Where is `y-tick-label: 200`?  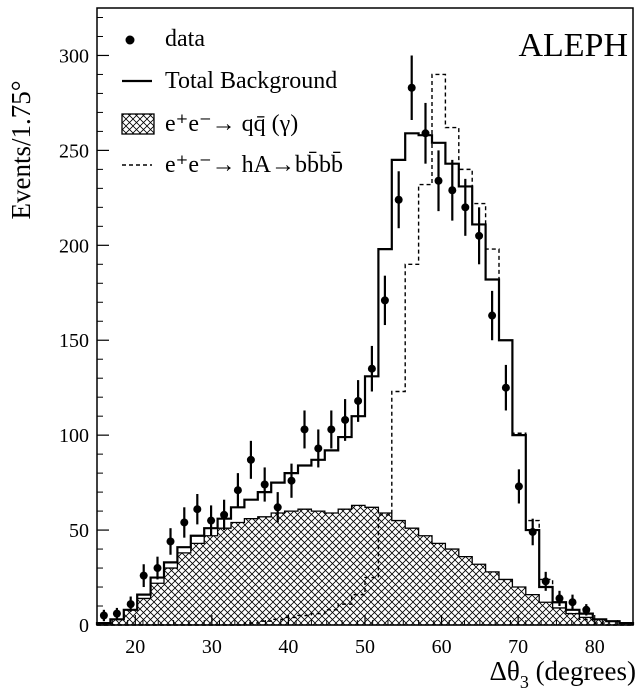
y-tick-label: 200 is located at coordinates (74, 246).